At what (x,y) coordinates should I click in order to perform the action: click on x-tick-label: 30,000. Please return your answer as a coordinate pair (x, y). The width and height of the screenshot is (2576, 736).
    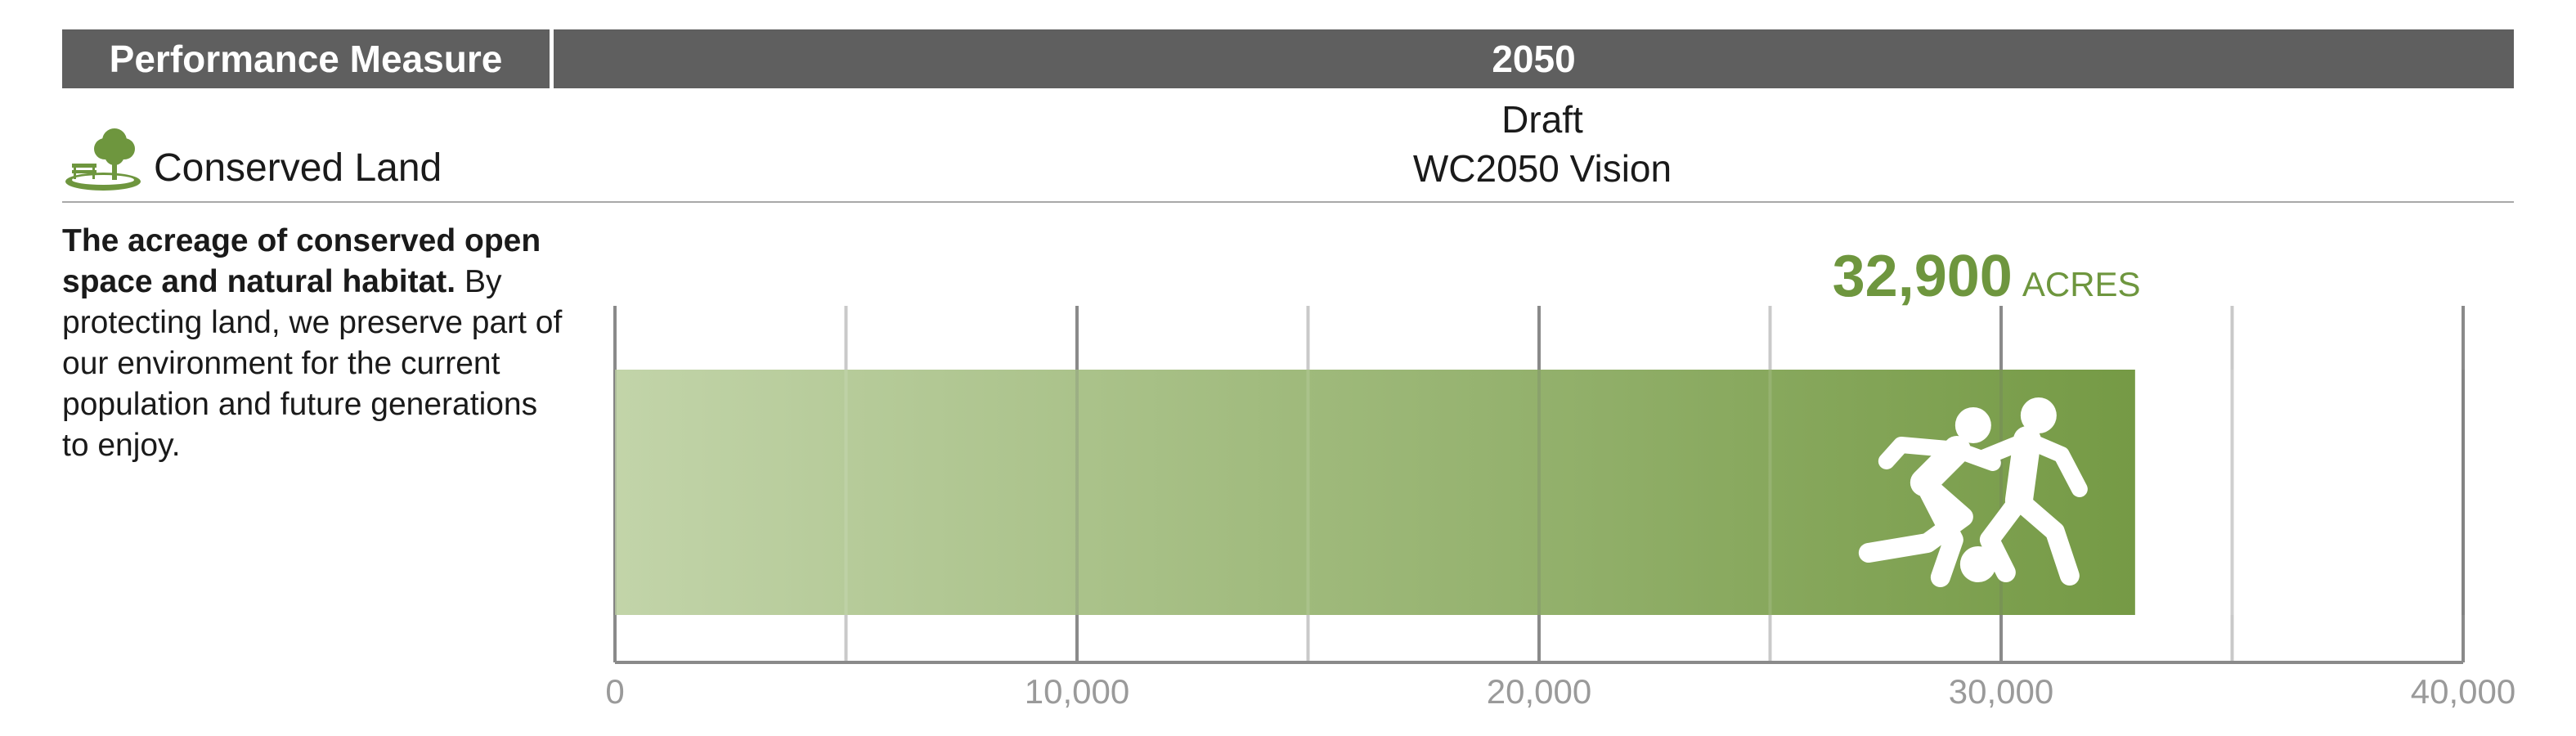
    Looking at the image, I should click on (2001, 691).